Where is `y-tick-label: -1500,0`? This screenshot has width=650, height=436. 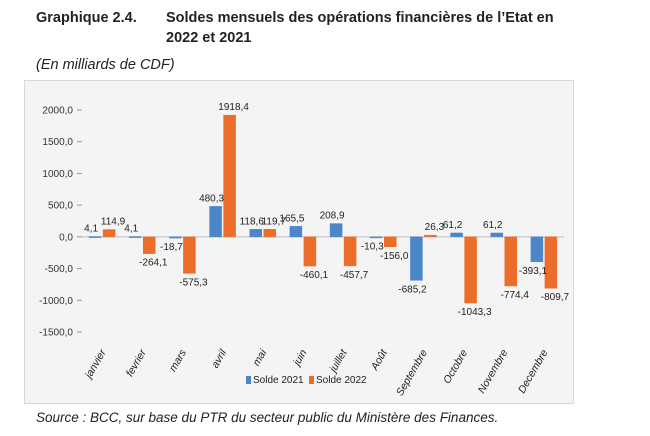 y-tick-label: -1500,0 is located at coordinates (56, 333).